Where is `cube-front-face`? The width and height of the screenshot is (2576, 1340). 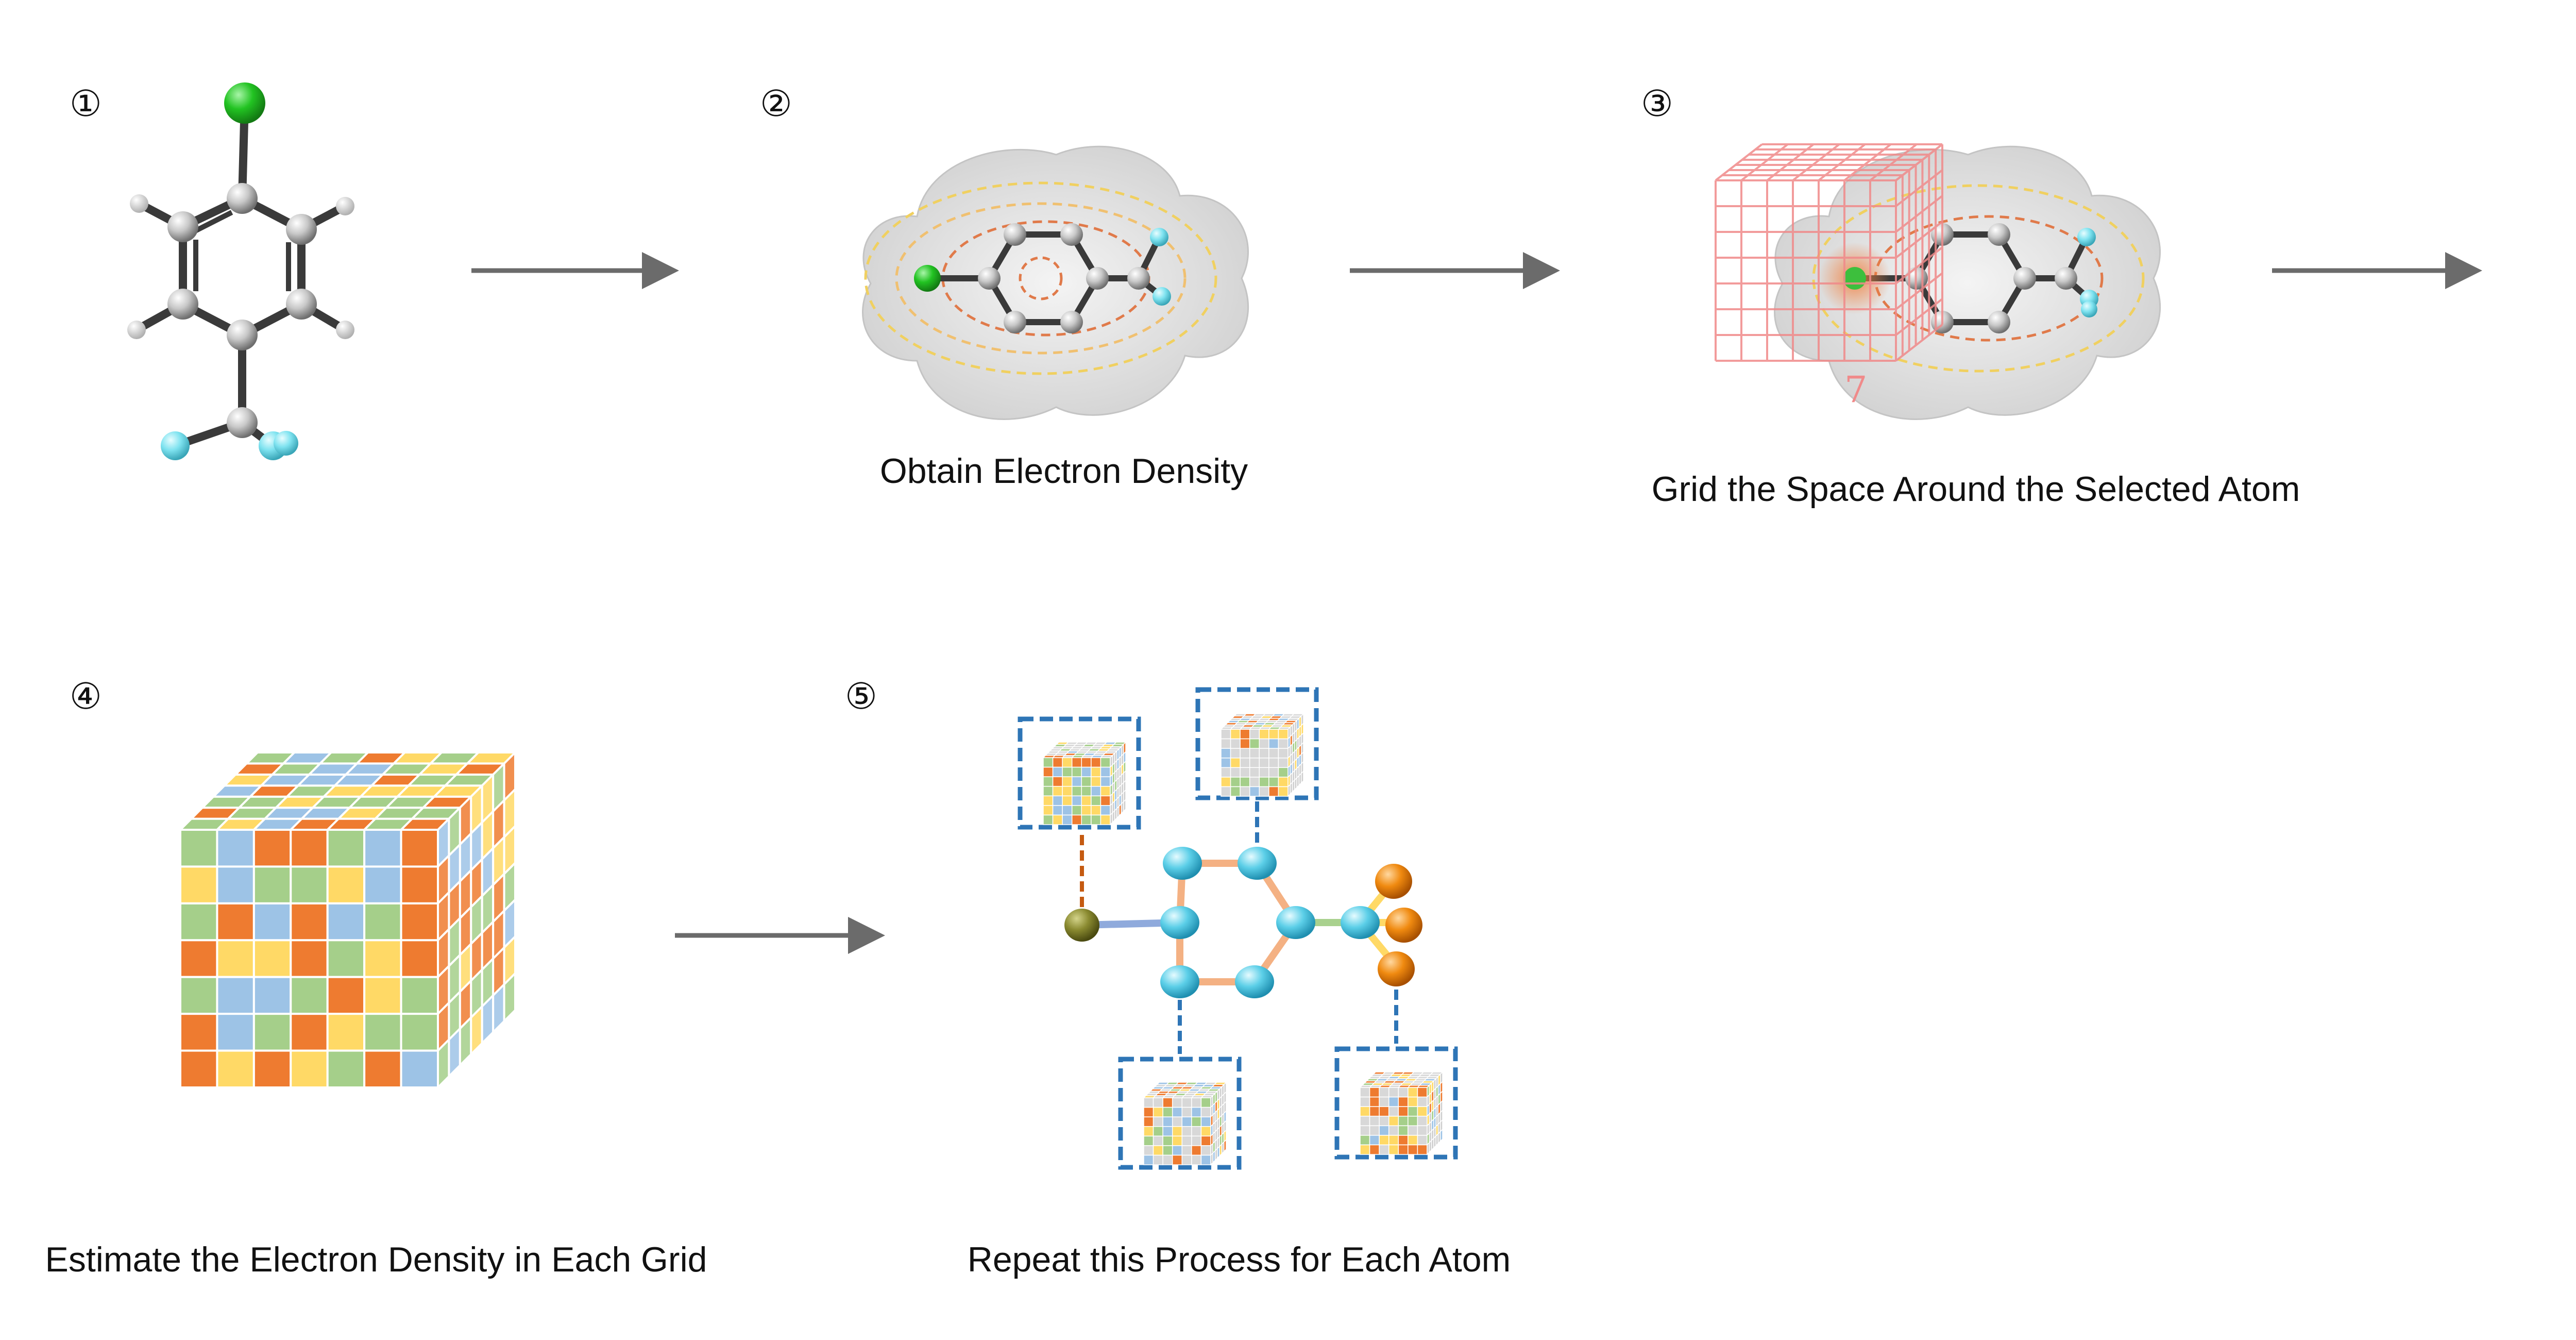 cube-front-face is located at coordinates (309, 958).